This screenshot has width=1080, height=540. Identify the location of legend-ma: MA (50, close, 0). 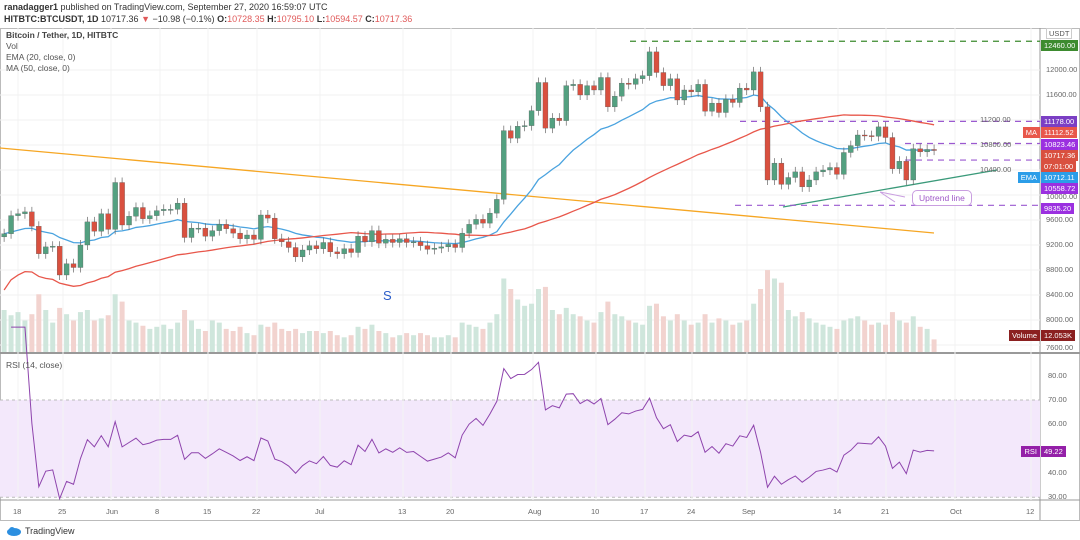
(38, 68).